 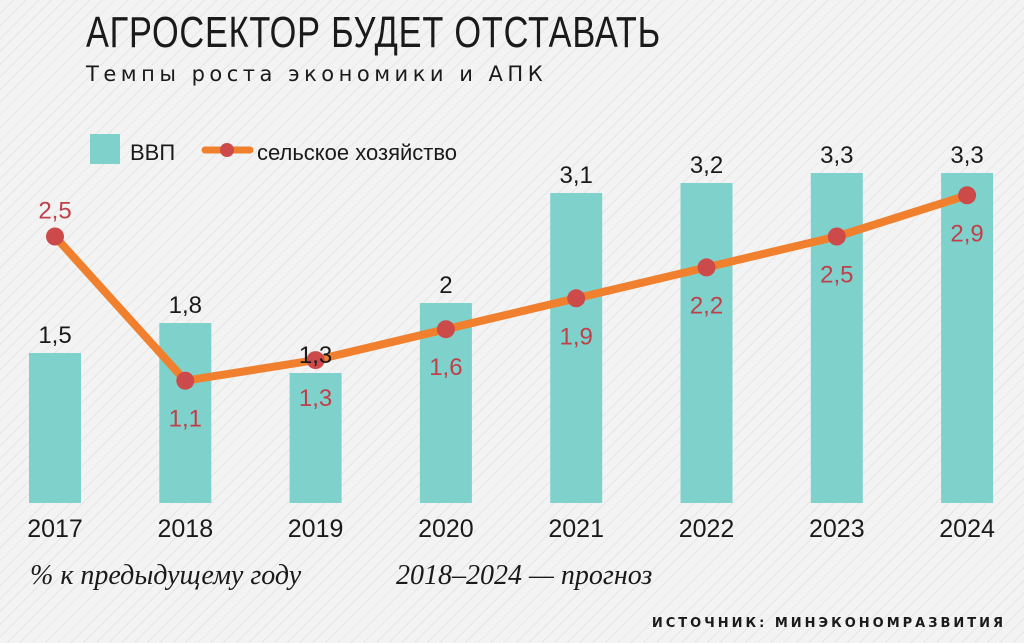 I want to click on x-tick-2017: 2017, so click(x=55, y=529).